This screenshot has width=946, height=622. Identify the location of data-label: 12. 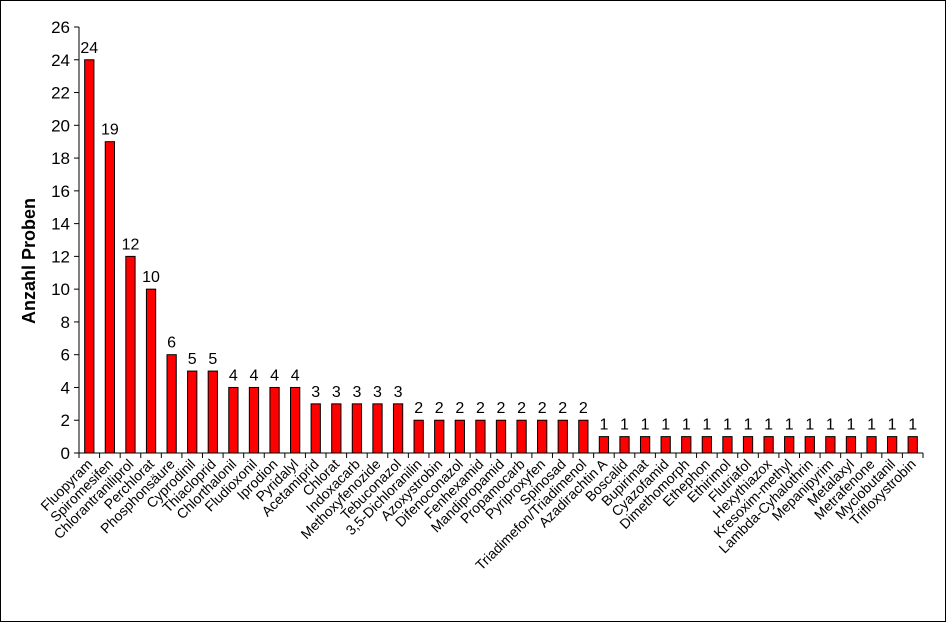
(131, 244).